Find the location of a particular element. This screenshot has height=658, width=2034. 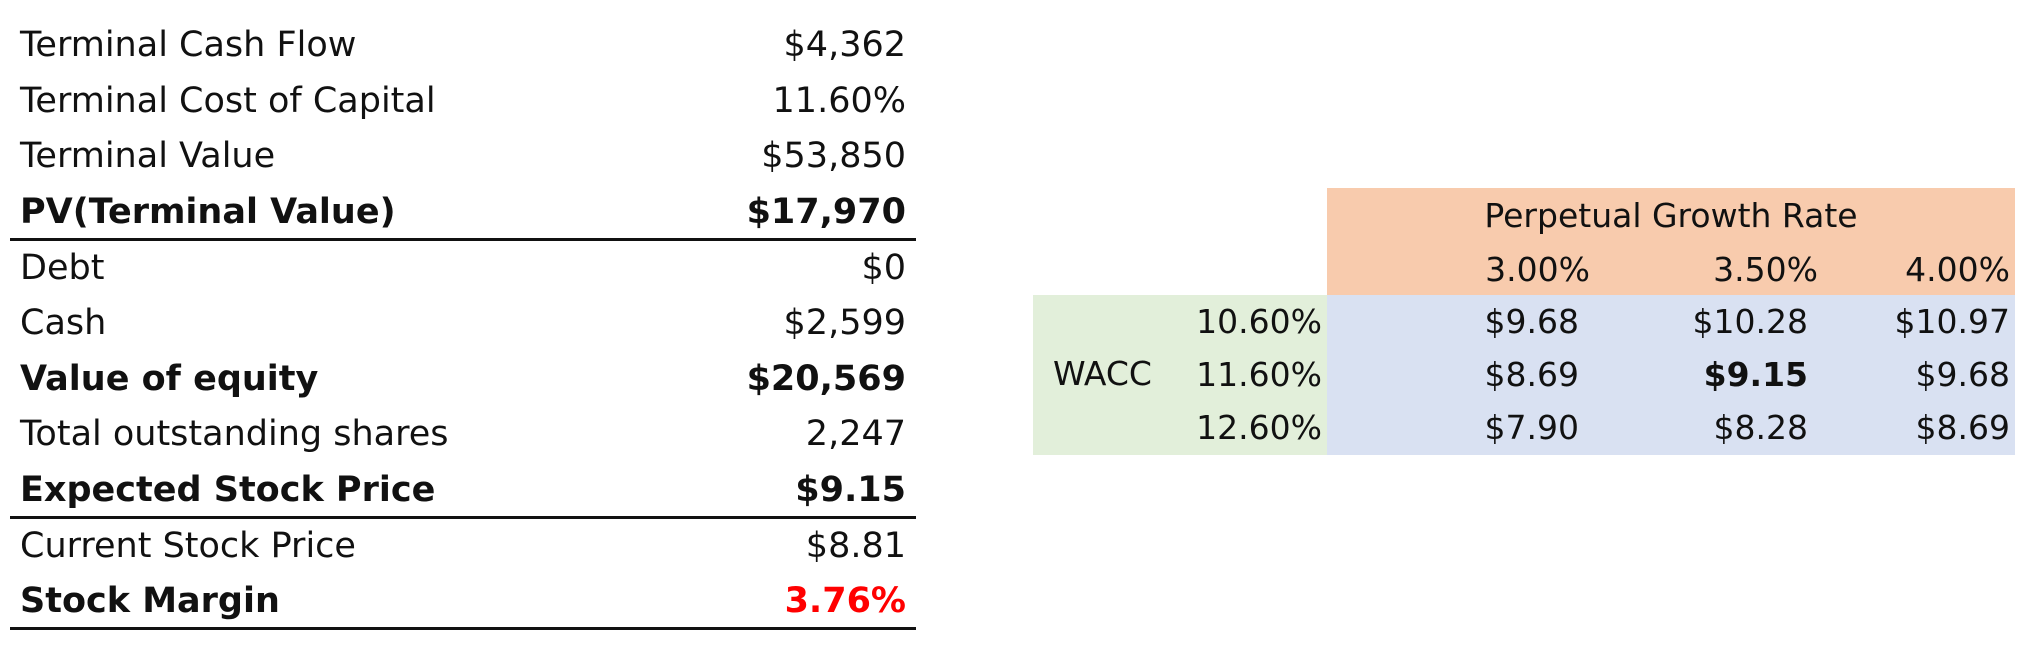

price-cell: $10.28 is located at coordinates (1750, 321).